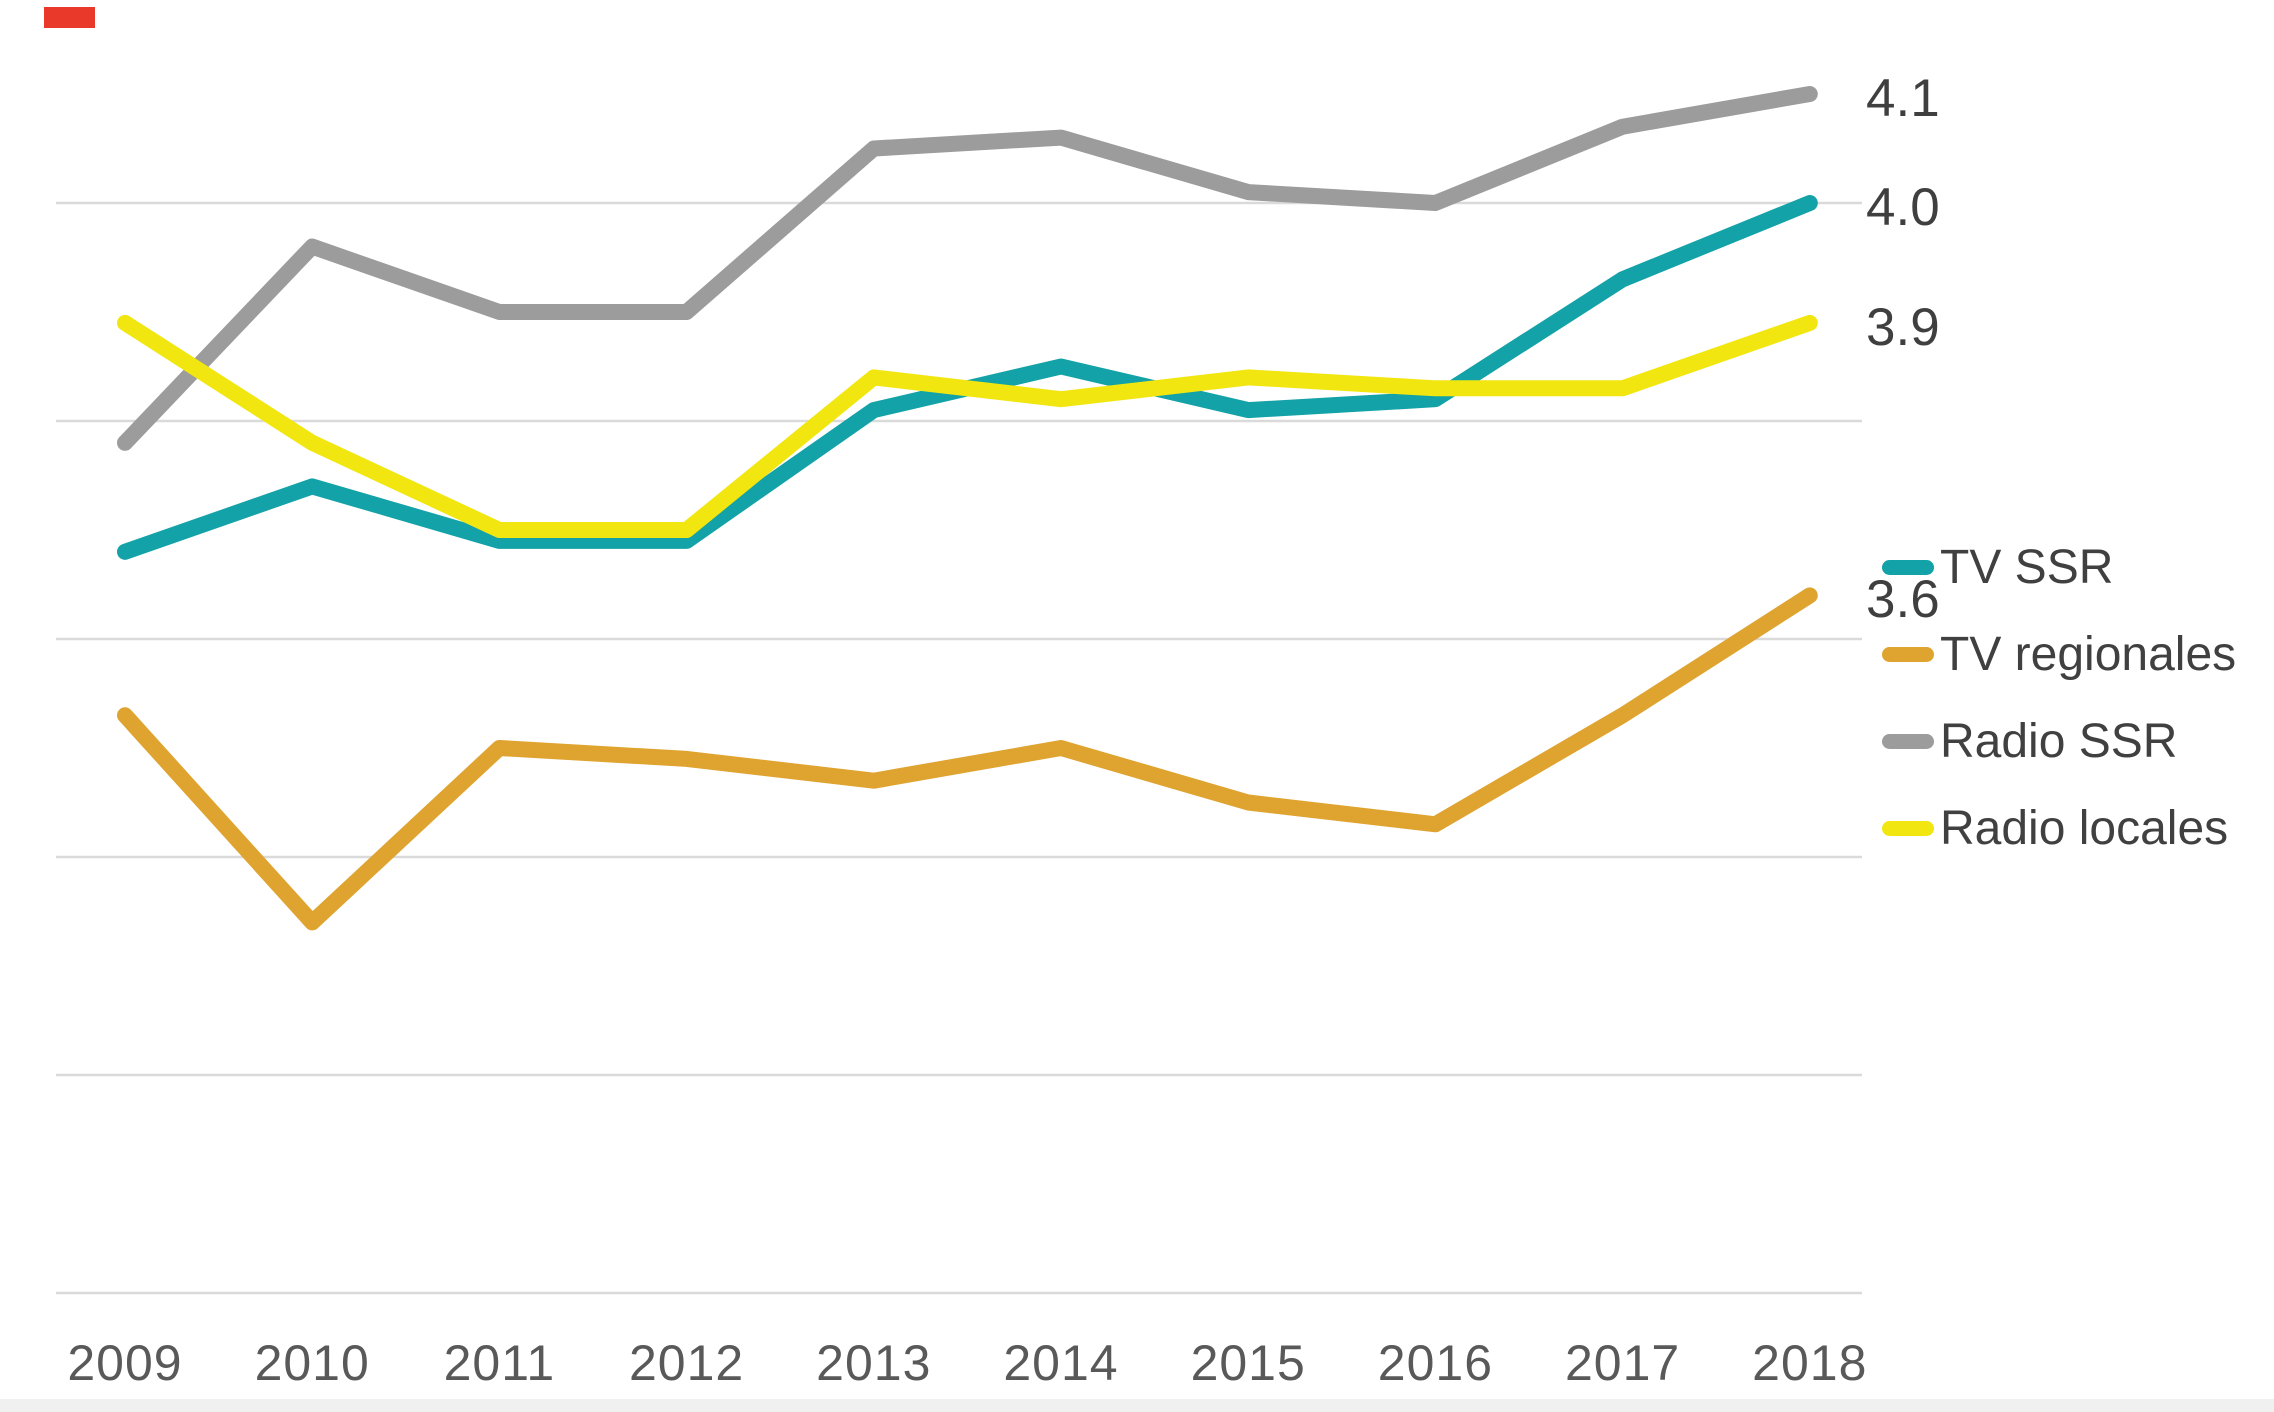 This screenshot has width=2274, height=1412. I want to click on year-label-2016: 2016, so click(1435, 1363).